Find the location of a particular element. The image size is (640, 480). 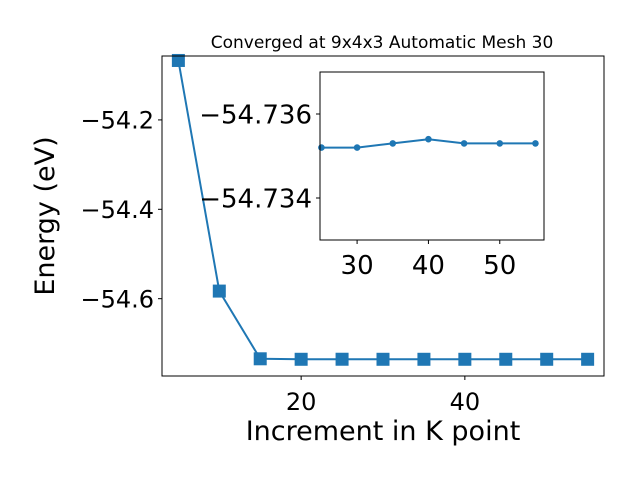

main-chart-x-tick-label: 40 is located at coordinates (465, 402).